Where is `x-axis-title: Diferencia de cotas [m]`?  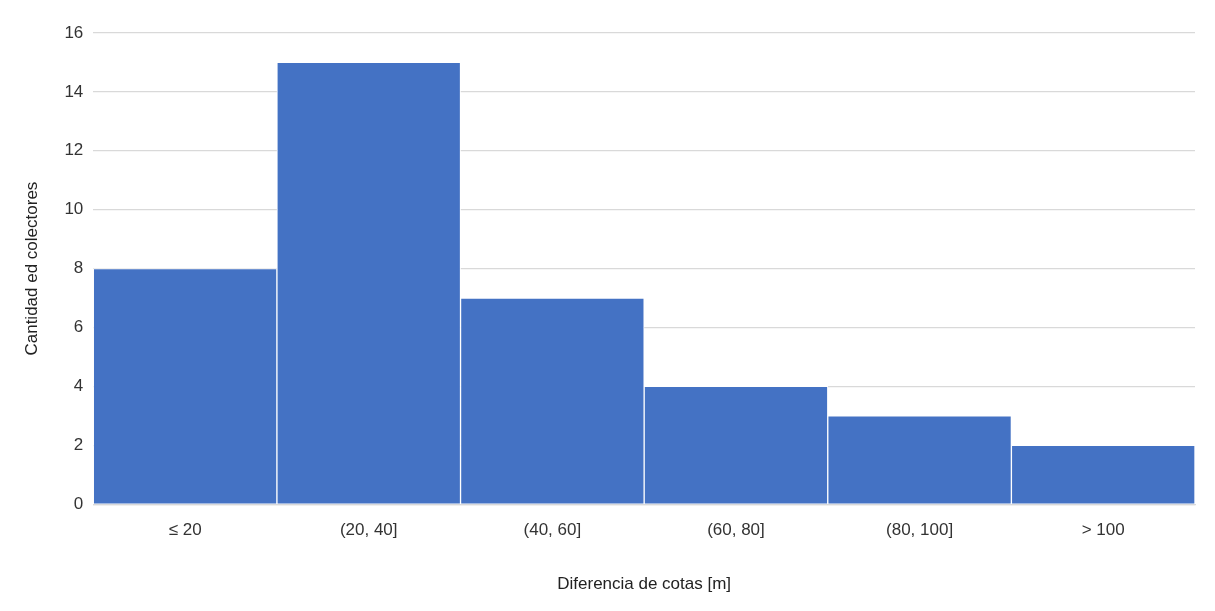 x-axis-title: Diferencia de cotas [m] is located at coordinates (644, 584).